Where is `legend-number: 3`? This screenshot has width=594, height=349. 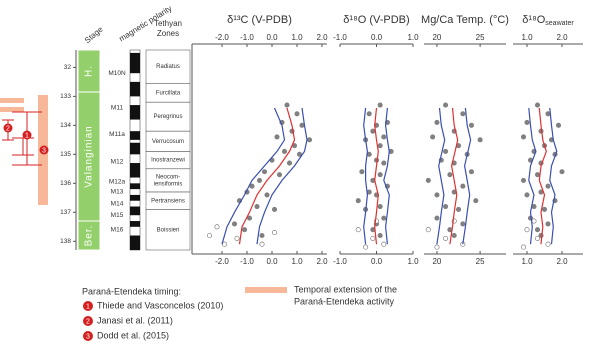 legend-number: 3 is located at coordinates (88, 336).